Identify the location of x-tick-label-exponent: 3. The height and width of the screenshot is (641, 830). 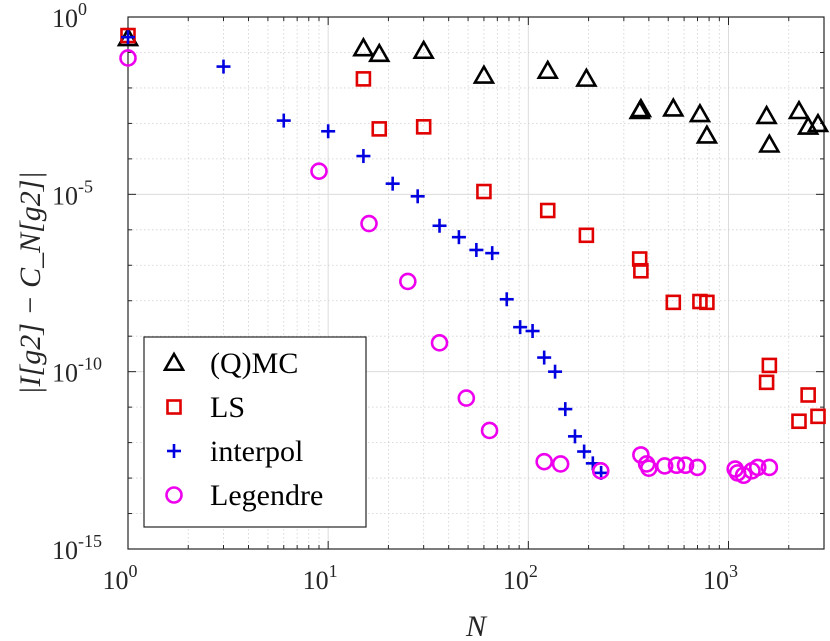
(733, 571).